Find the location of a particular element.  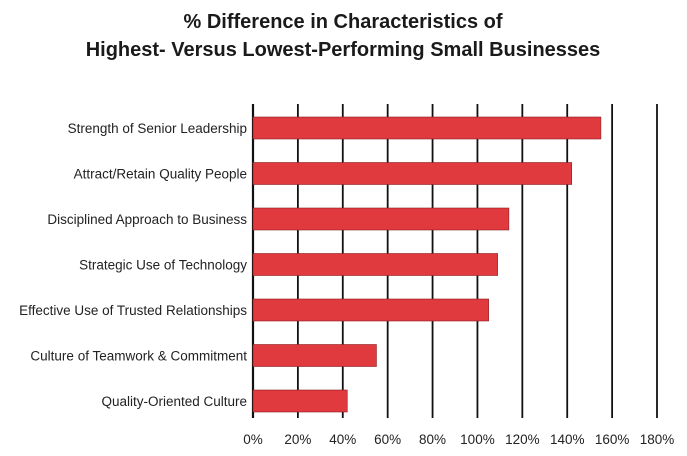

x-tick-label: 60% is located at coordinates (387, 439).